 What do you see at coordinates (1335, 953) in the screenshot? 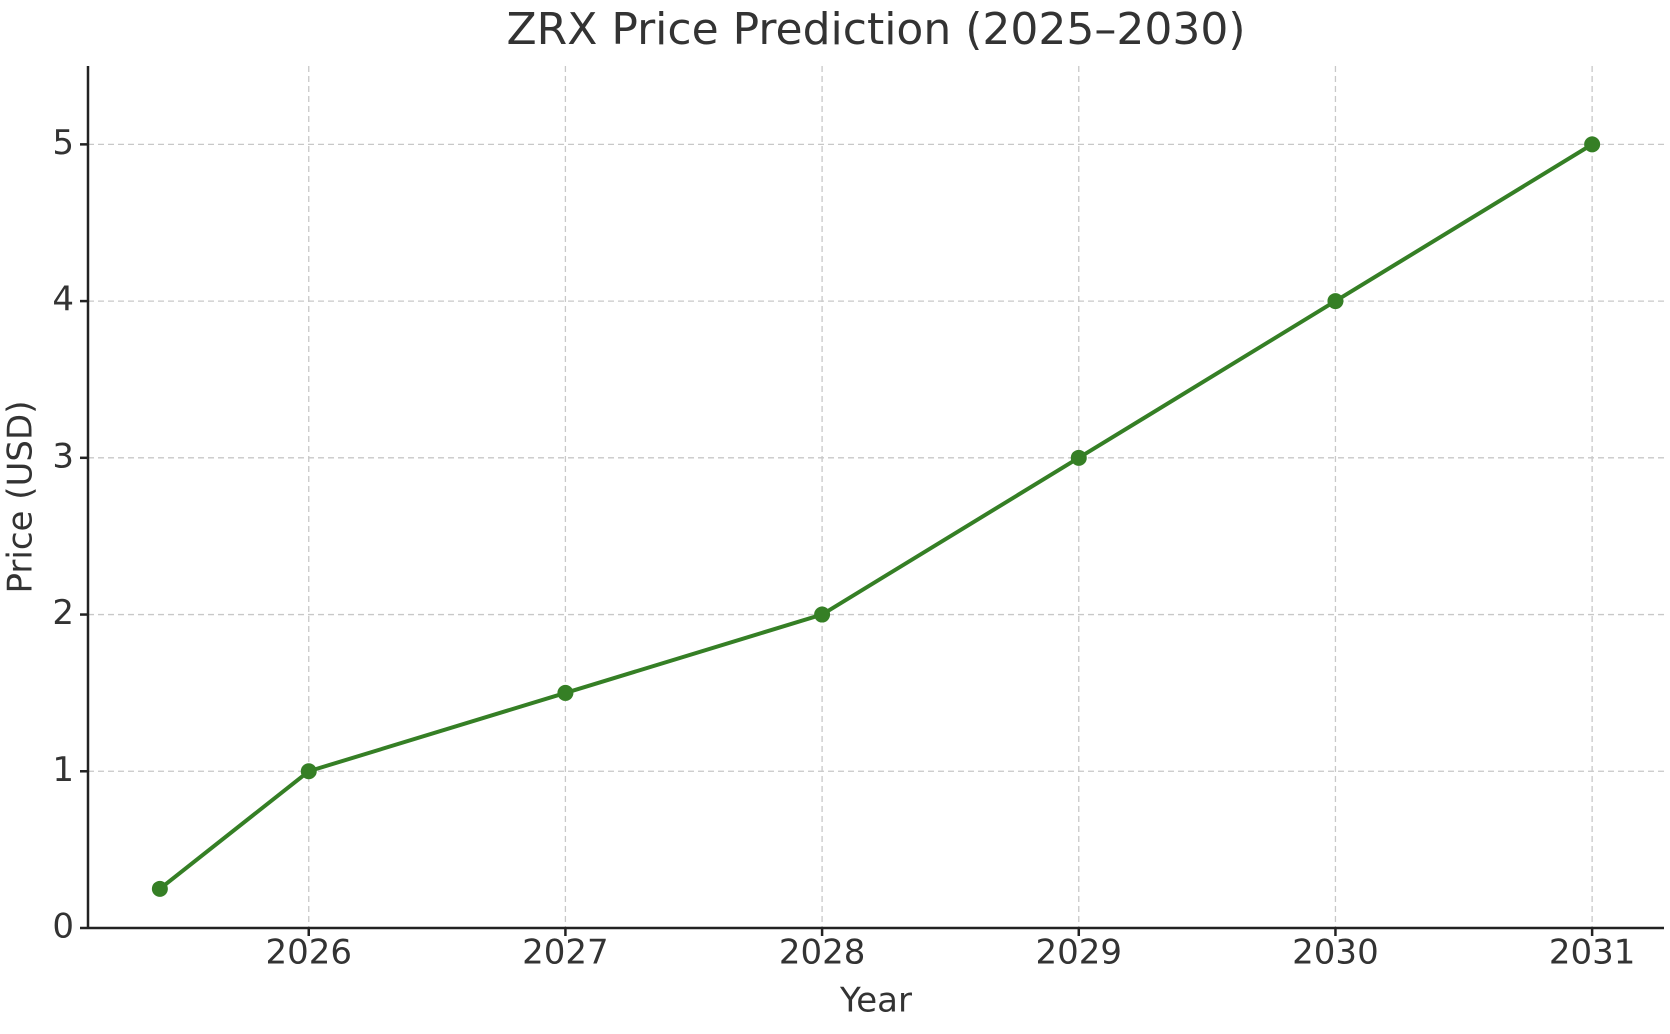
I see `x-tick-label: 2030` at bounding box center [1335, 953].